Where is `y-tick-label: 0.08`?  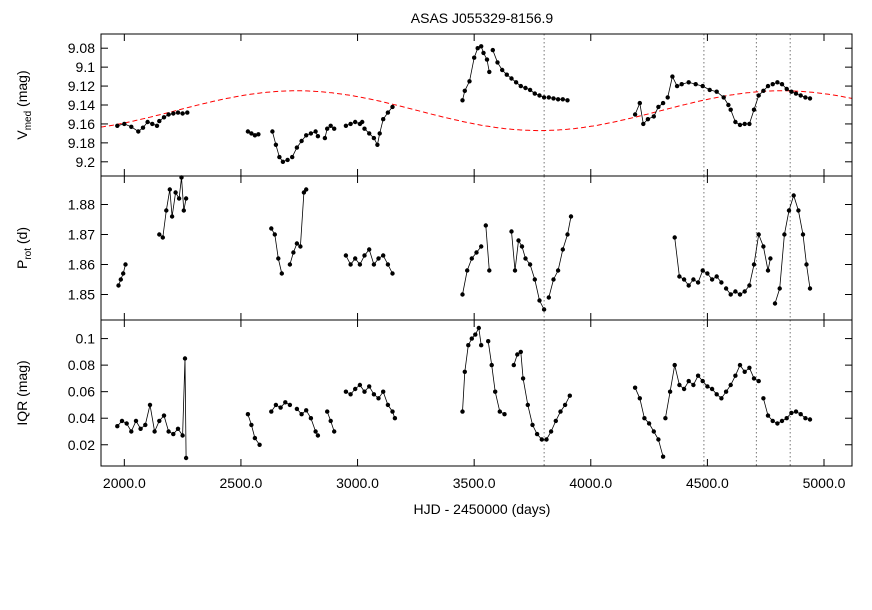 y-tick-label: 0.08 is located at coordinates (81, 365).